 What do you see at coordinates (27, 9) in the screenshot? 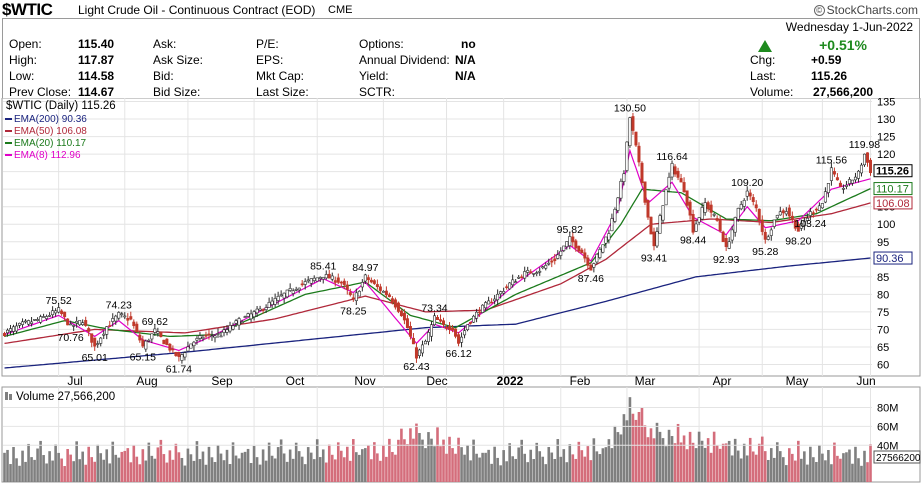
I see `symbol: $WTIC` at bounding box center [27, 9].